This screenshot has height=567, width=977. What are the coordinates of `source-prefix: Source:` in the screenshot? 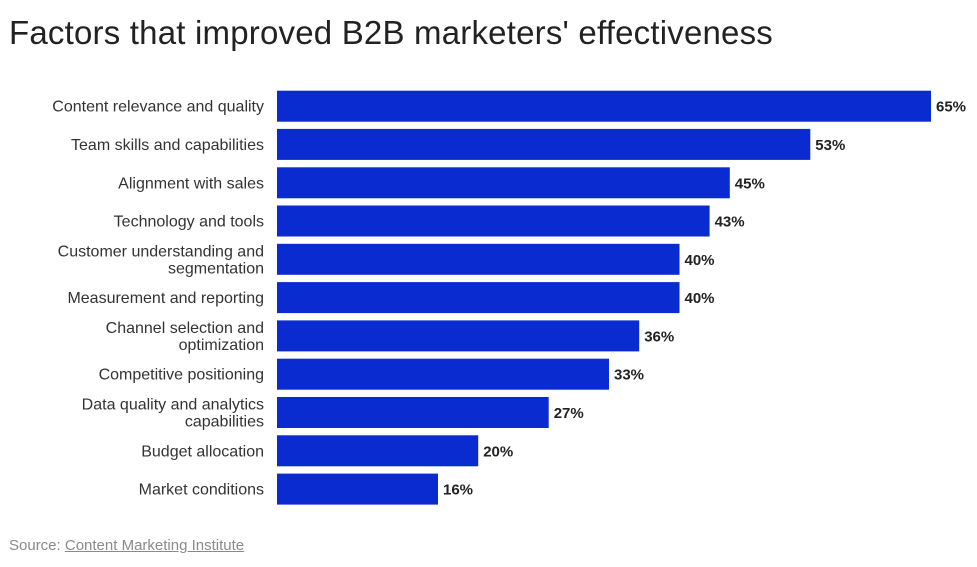 It's located at (37, 545).